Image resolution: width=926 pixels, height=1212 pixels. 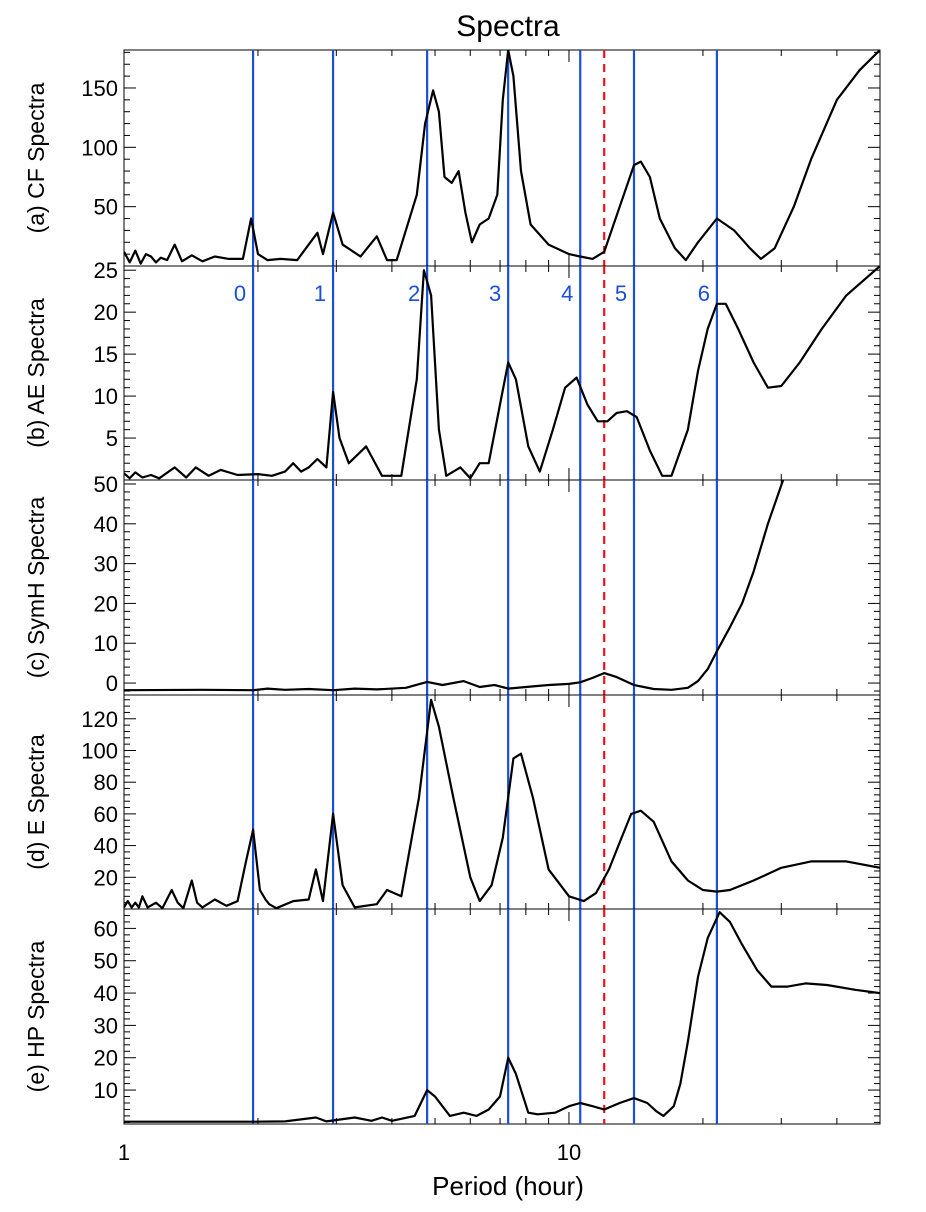 What do you see at coordinates (36, 1016) in the screenshot?
I see `y-axis-label: (e) HP Spectra` at bounding box center [36, 1016].